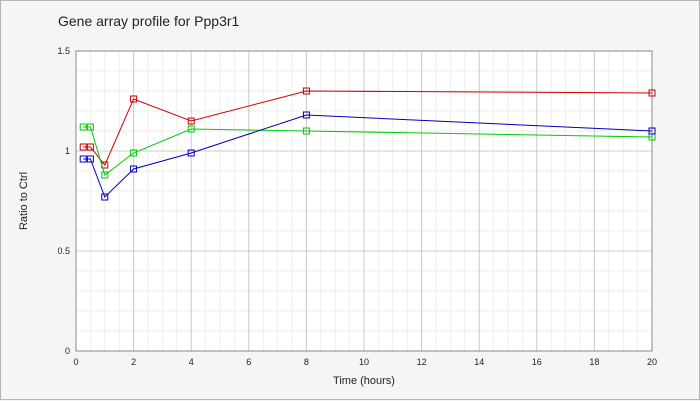  Describe the element at coordinates (63, 251) in the screenshot. I see `y-tick-label: 0.5` at that location.